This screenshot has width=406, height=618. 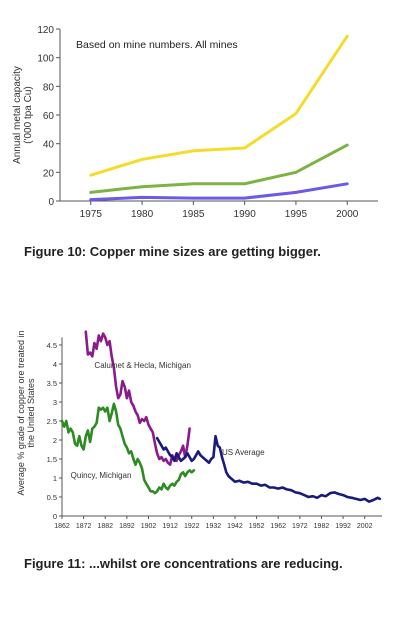 What do you see at coordinates (45, 30) in the screenshot?
I see `y-tick-label-6: 120` at bounding box center [45, 30].